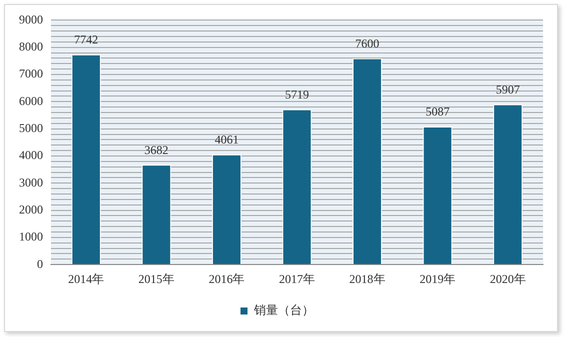 This screenshot has width=564, height=337. What do you see at coordinates (438, 111) in the screenshot?
I see `data-label: 5087` at bounding box center [438, 111].